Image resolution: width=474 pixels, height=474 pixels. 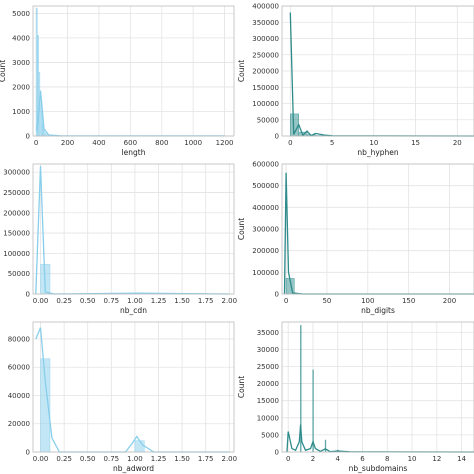 I want to click on y-tick-label: 40000, so click(x=19, y=396).